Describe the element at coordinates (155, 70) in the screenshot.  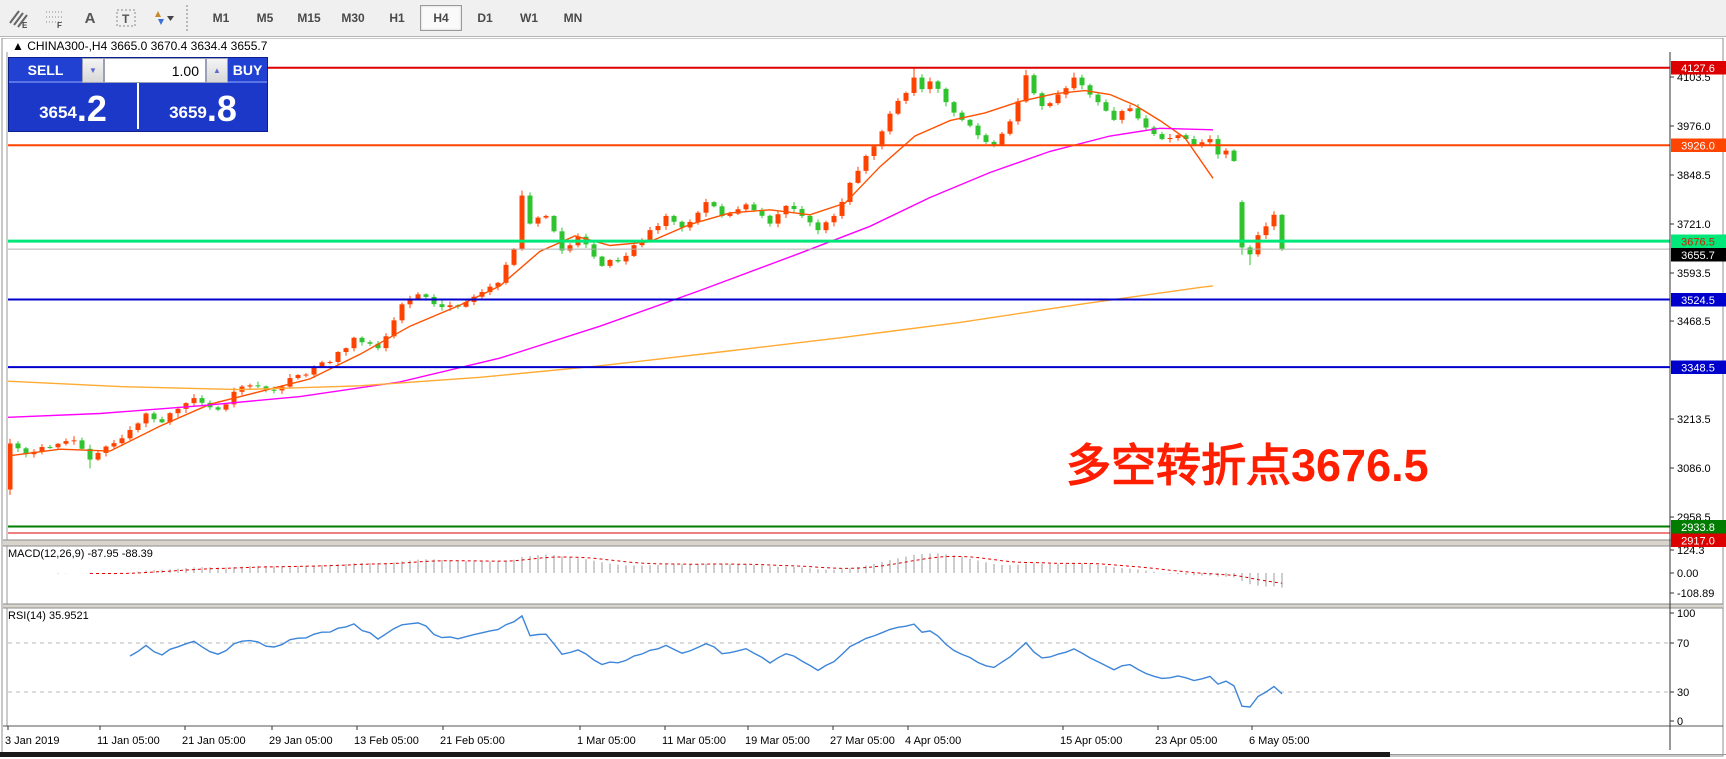
I see `volume-input: 1.00` at that location.